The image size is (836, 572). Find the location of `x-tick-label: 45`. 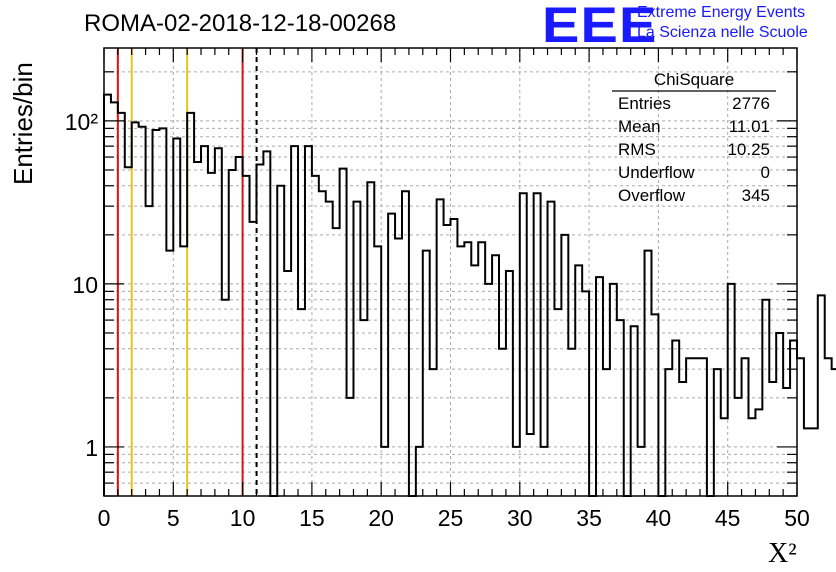

x-tick-label: 45 is located at coordinates (728, 518).